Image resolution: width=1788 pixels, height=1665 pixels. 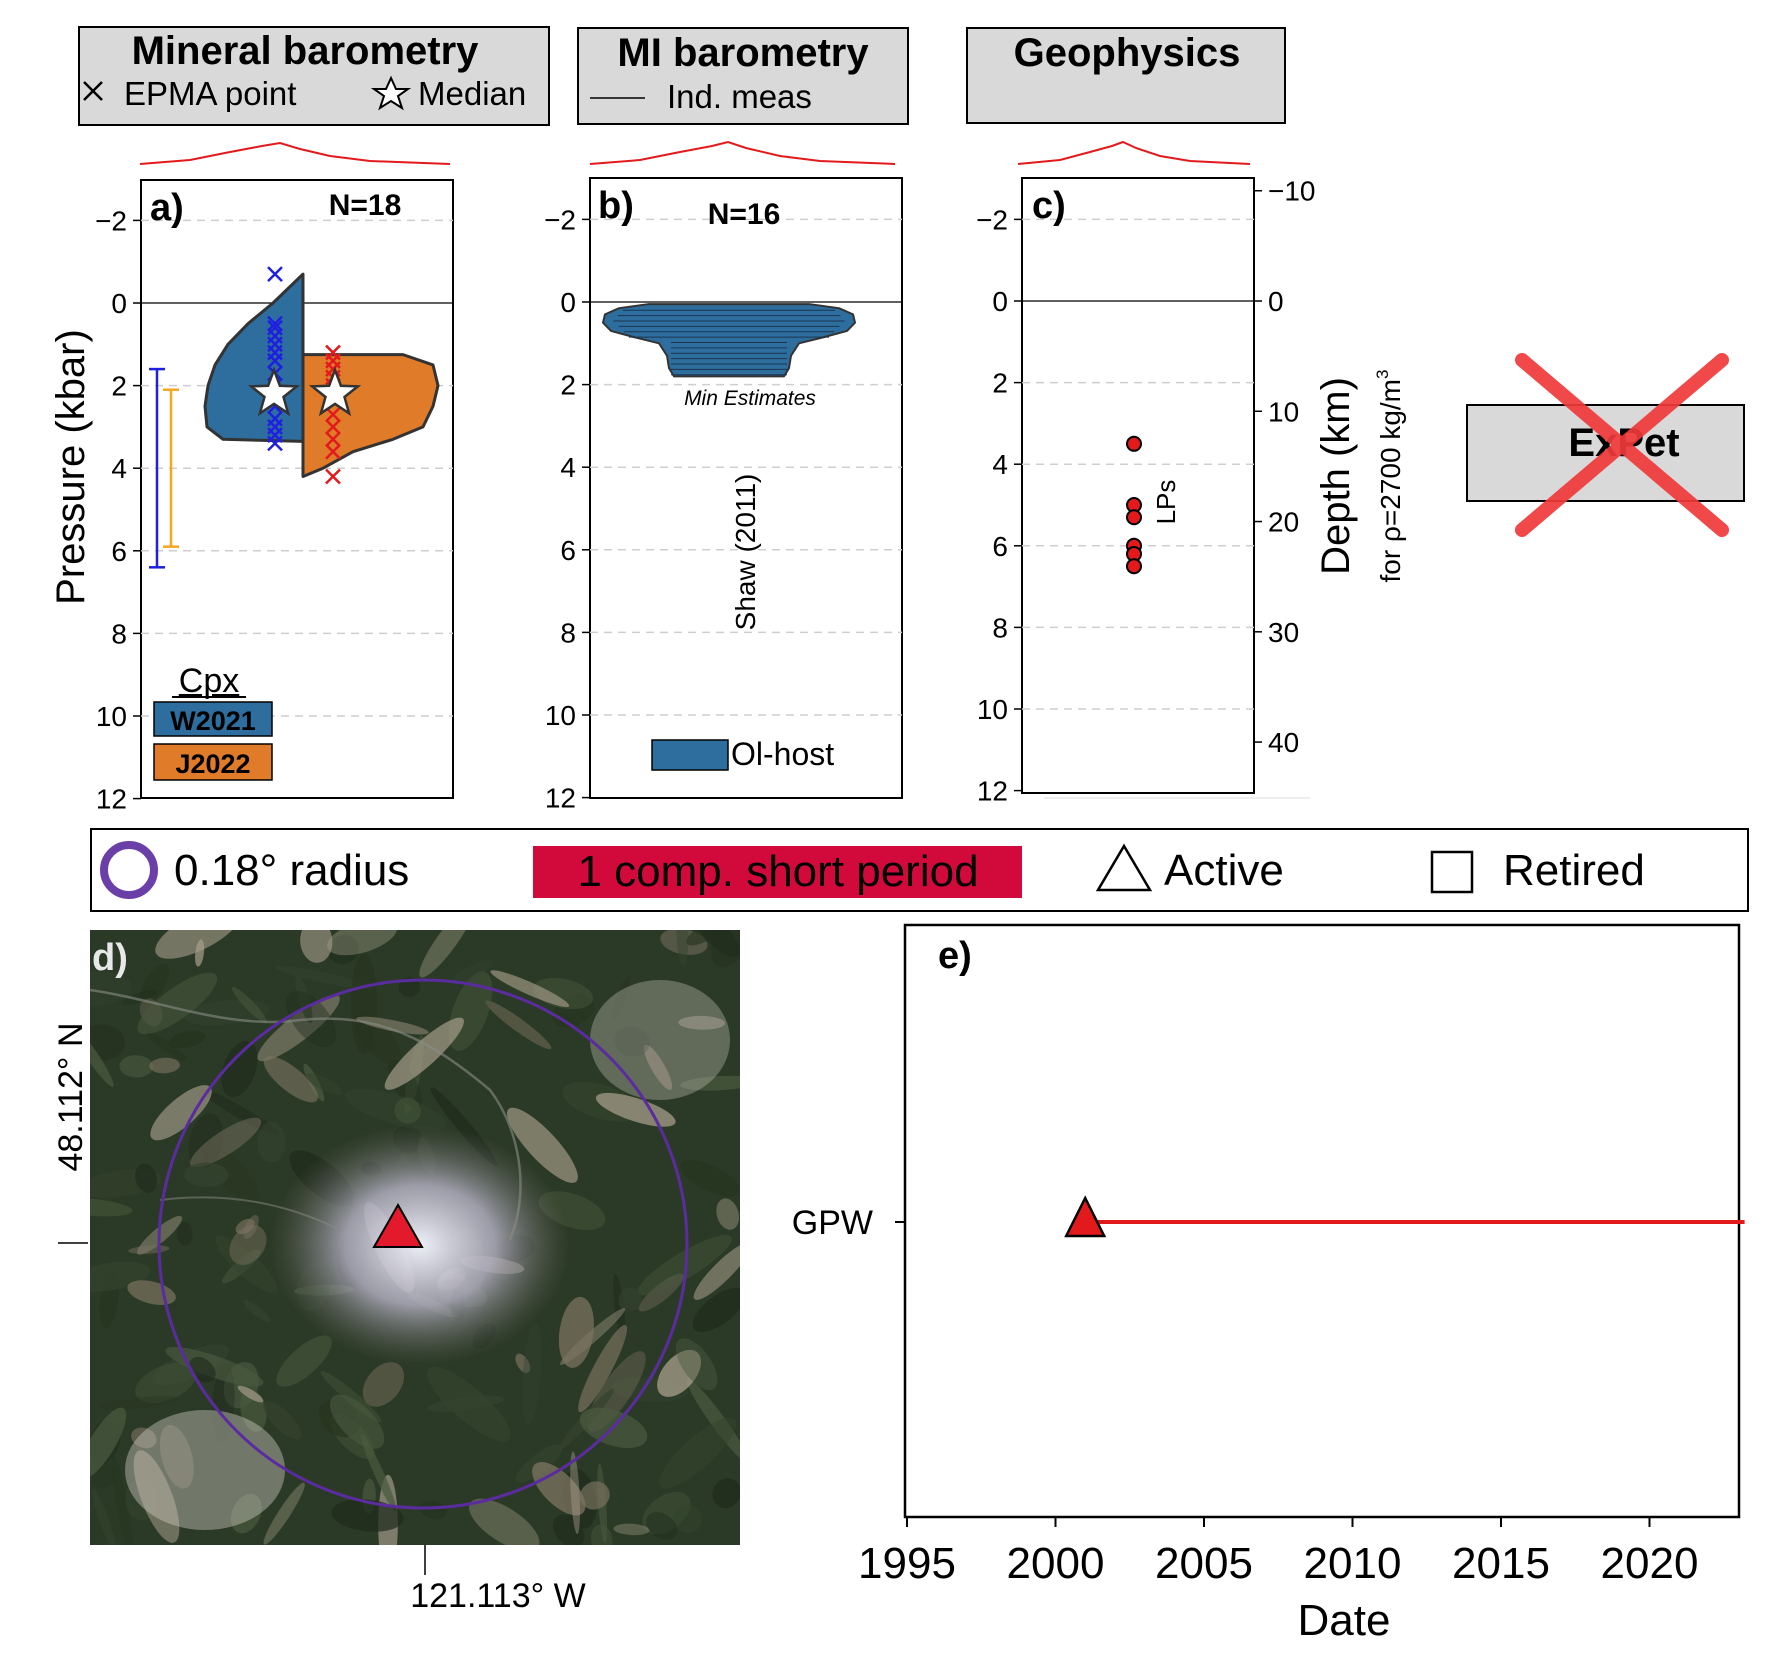 I want to click on legend-active-label: Active, so click(x=1224, y=870).